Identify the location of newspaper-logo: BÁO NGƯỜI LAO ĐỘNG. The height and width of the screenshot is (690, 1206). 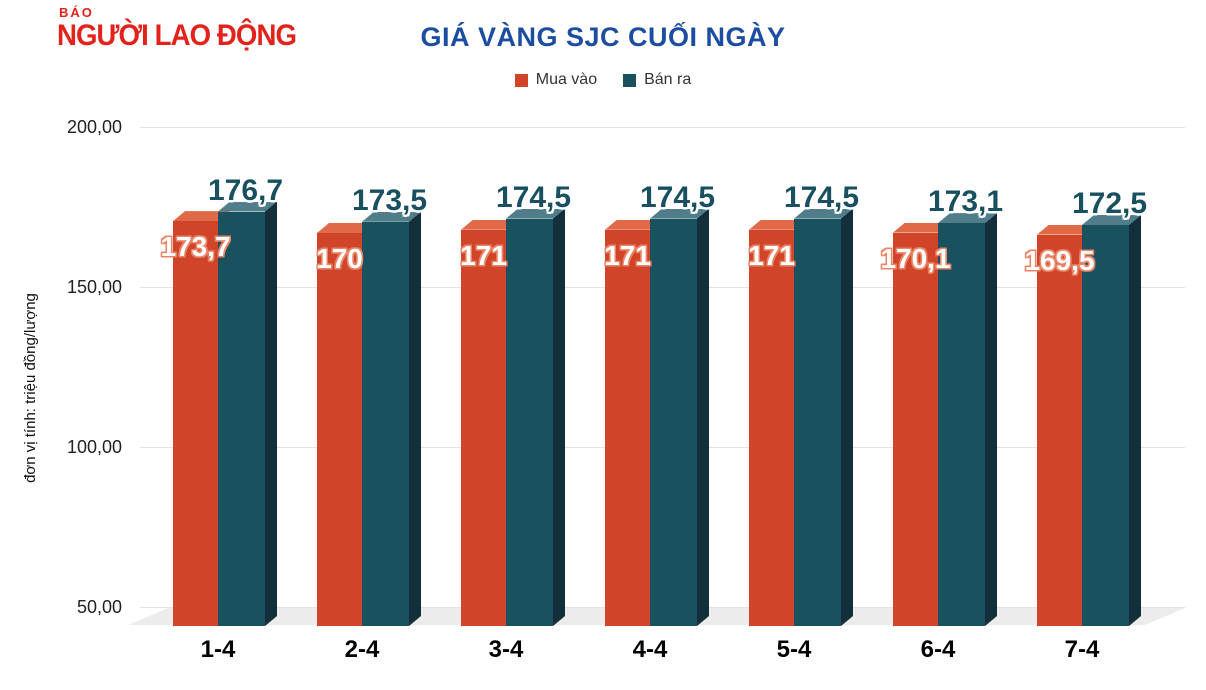
(187, 28).